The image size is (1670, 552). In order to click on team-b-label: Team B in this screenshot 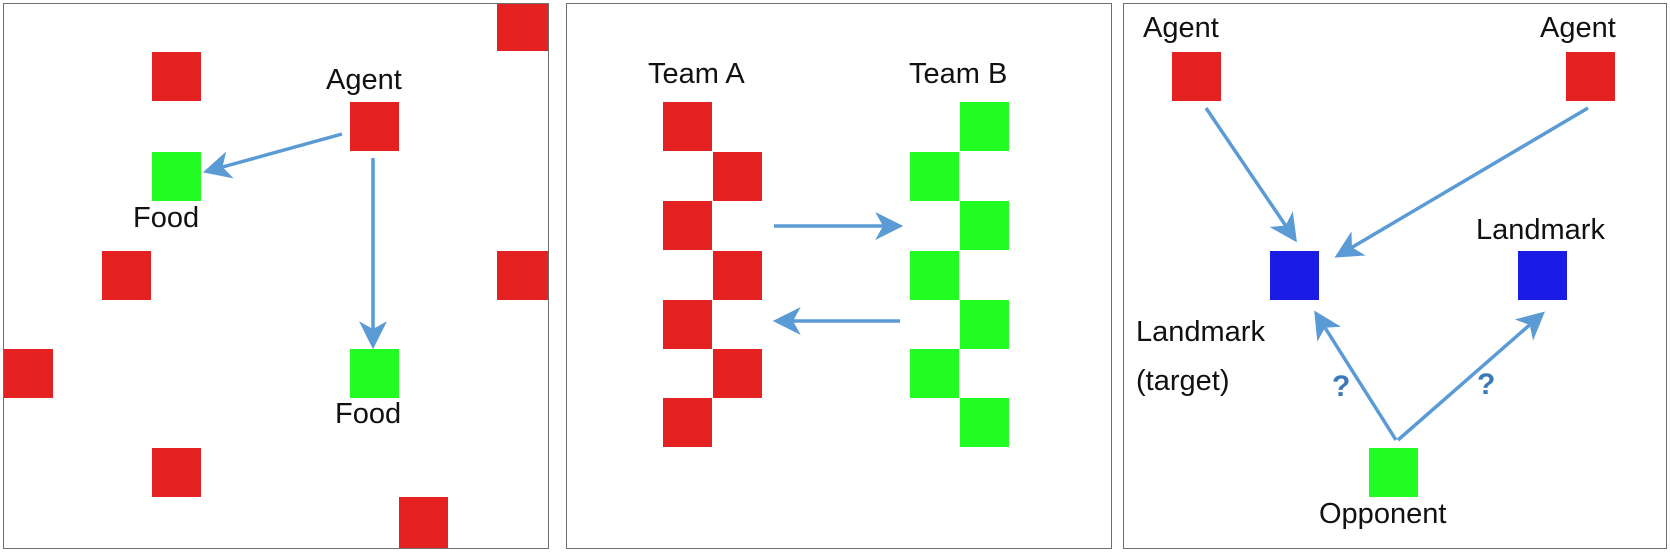, I will do `click(958, 74)`.